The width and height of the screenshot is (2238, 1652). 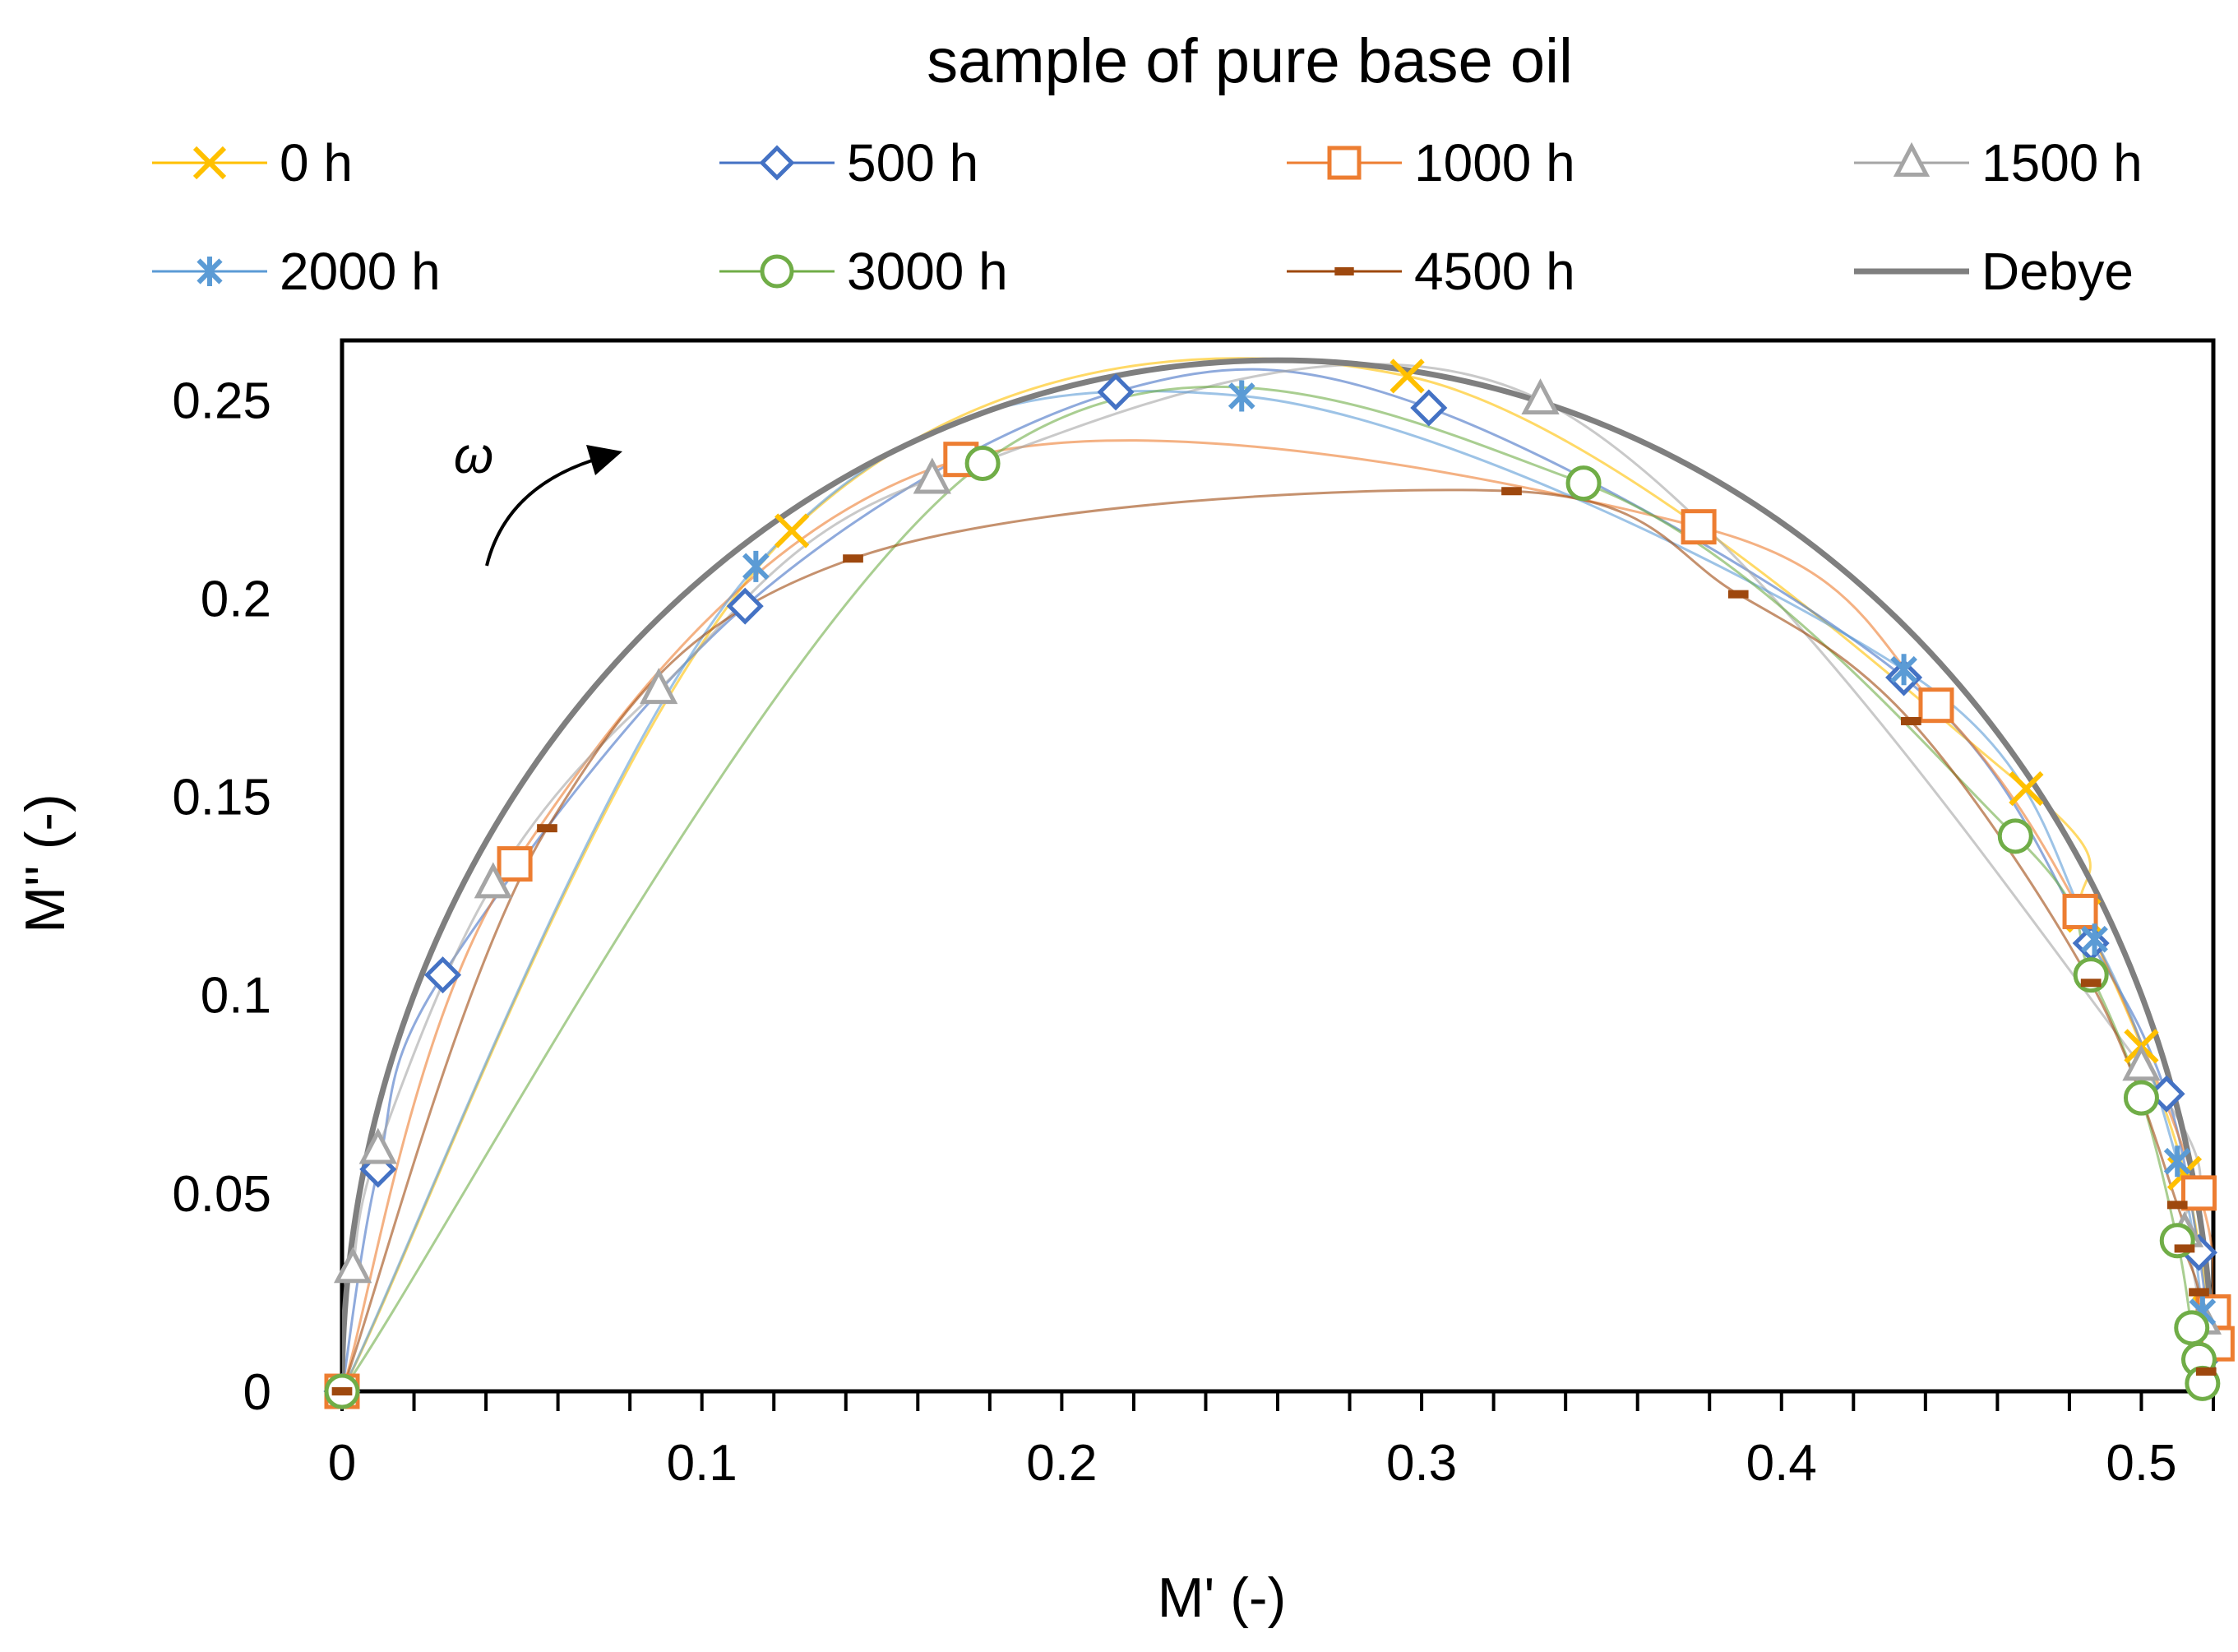 I want to click on chart-title: sample of pure base oil, so click(x=1250, y=61).